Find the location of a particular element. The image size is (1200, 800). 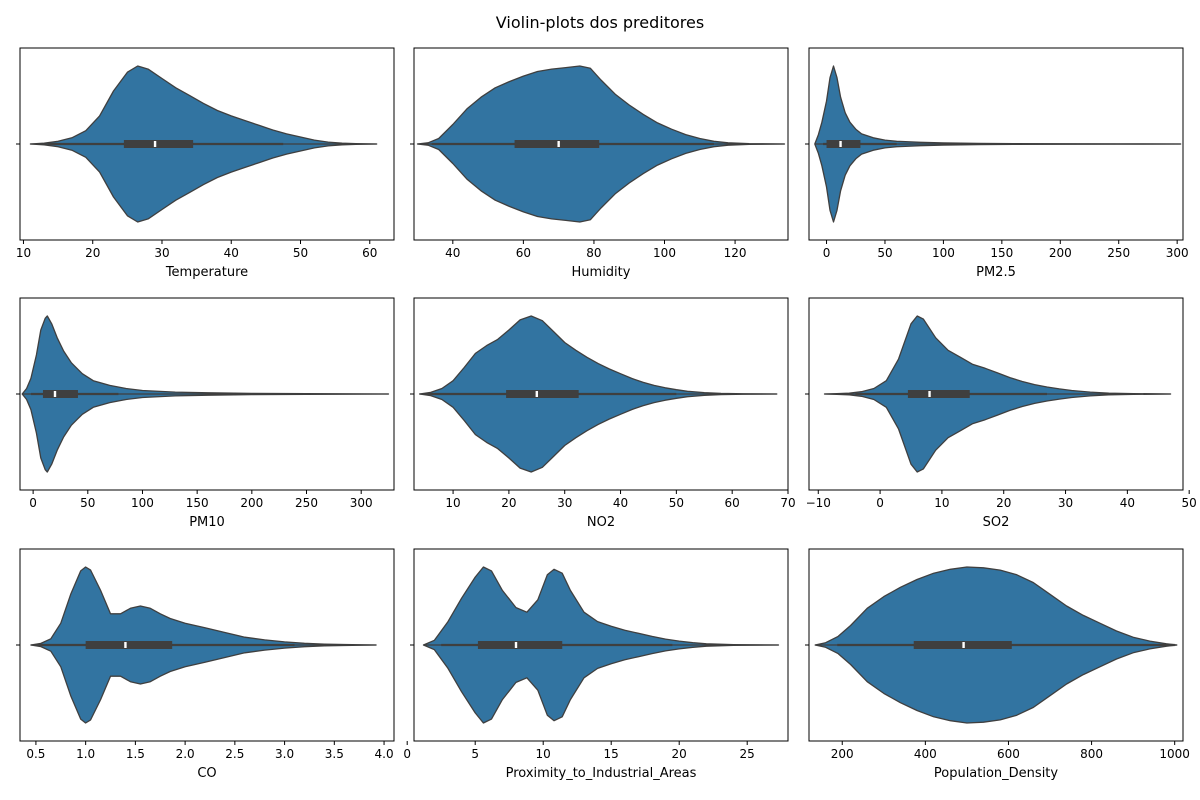

x-tick-label: 1000 is located at coordinates (1174, 754).